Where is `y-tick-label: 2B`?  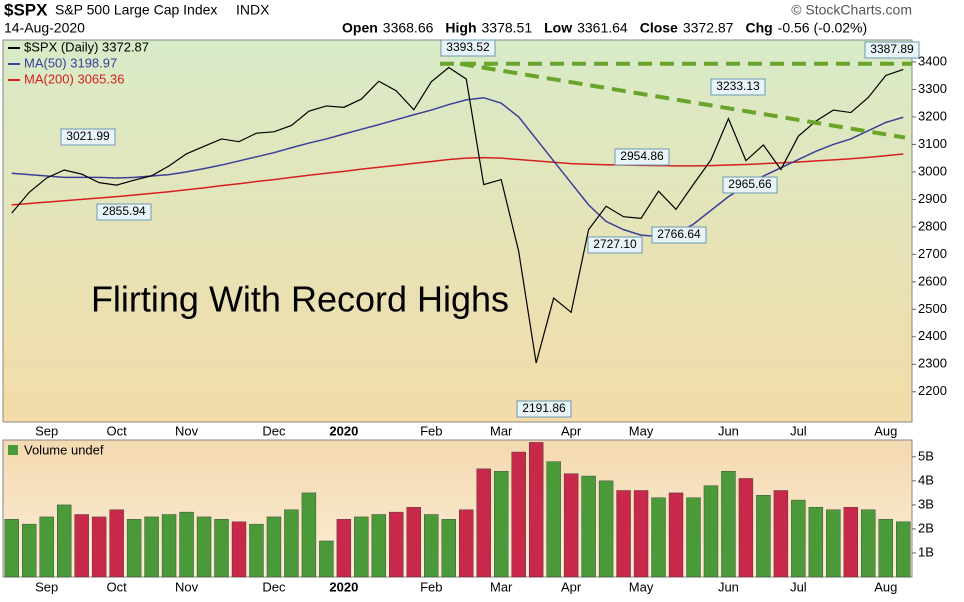 y-tick-label: 2B is located at coordinates (926, 527).